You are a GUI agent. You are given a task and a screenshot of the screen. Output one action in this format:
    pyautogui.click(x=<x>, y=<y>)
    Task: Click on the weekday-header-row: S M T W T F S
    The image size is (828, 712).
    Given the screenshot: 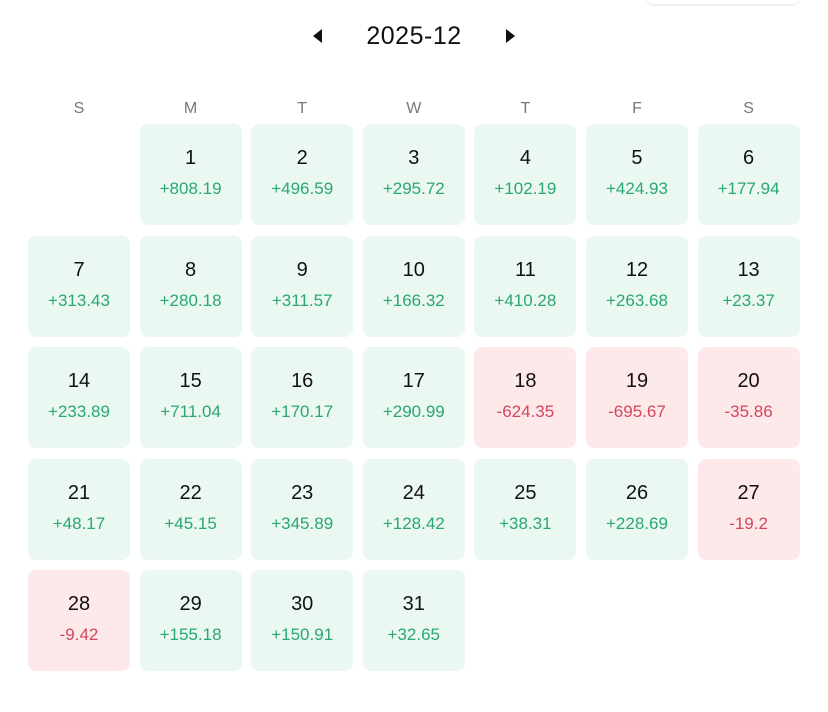 What is the action you would take?
    pyautogui.click(x=414, y=109)
    